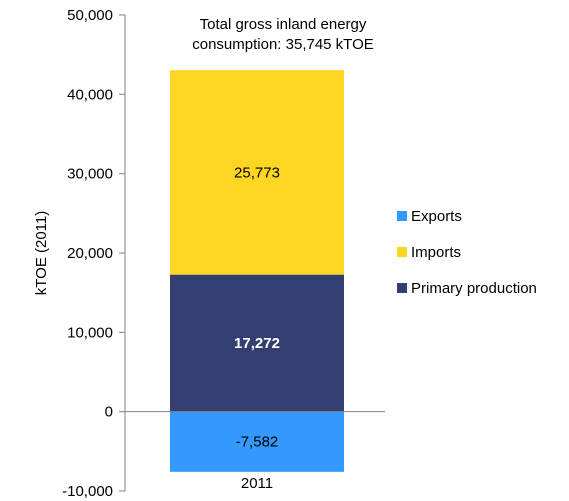  I want to click on y-tick-label: 20,000, so click(90, 253).